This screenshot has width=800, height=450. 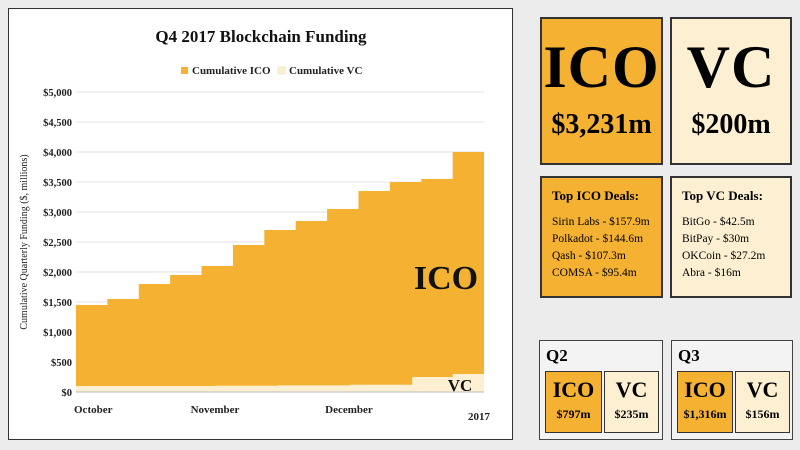 What do you see at coordinates (716, 239) in the screenshot?
I see `vc-deal-item: BitPay - $30m` at bounding box center [716, 239].